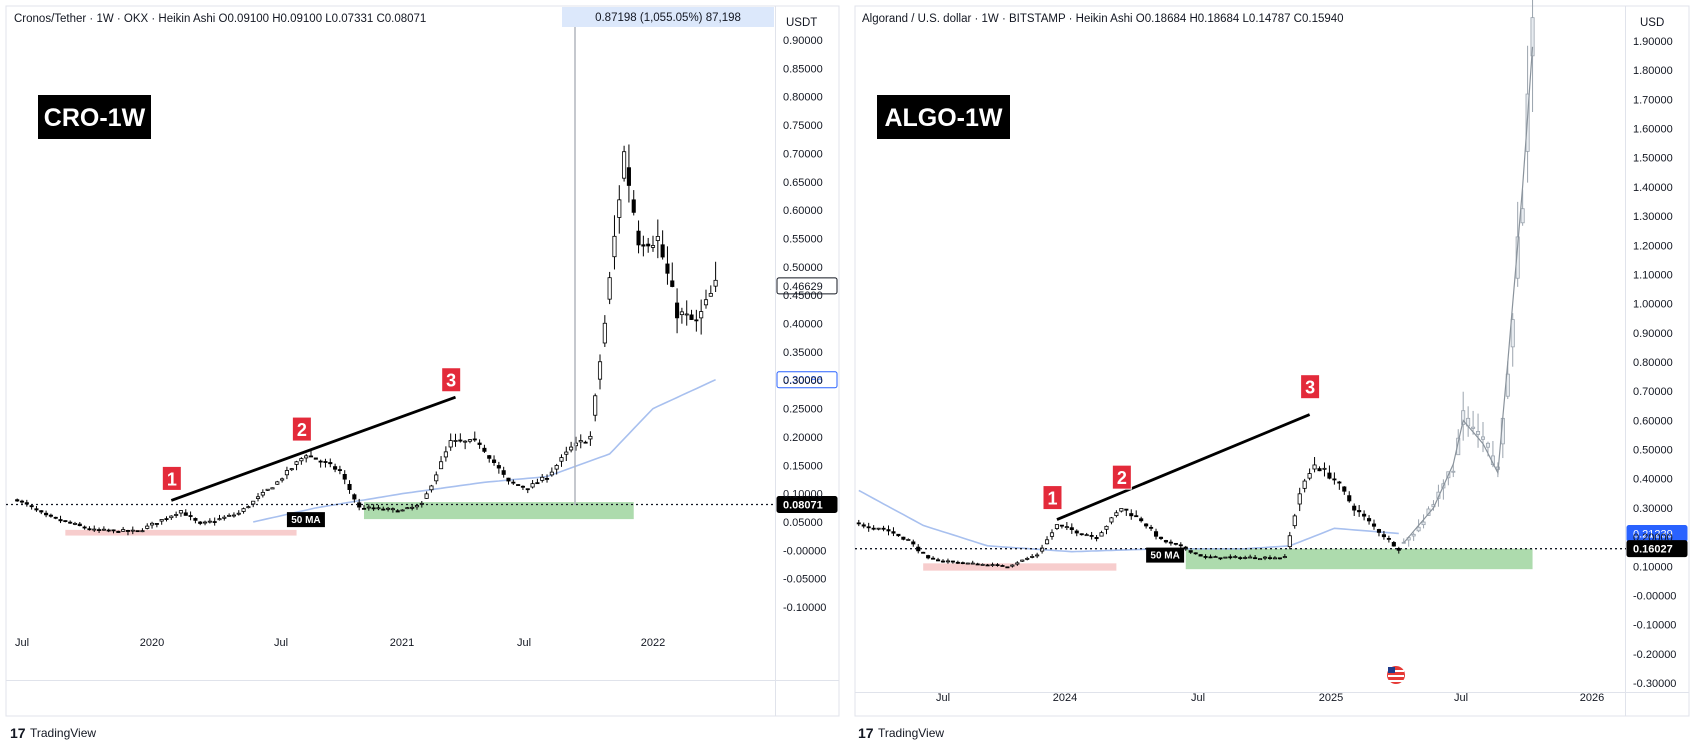 The image size is (1694, 747). What do you see at coordinates (1020, 567) in the screenshot?
I see `low-zone` at bounding box center [1020, 567].